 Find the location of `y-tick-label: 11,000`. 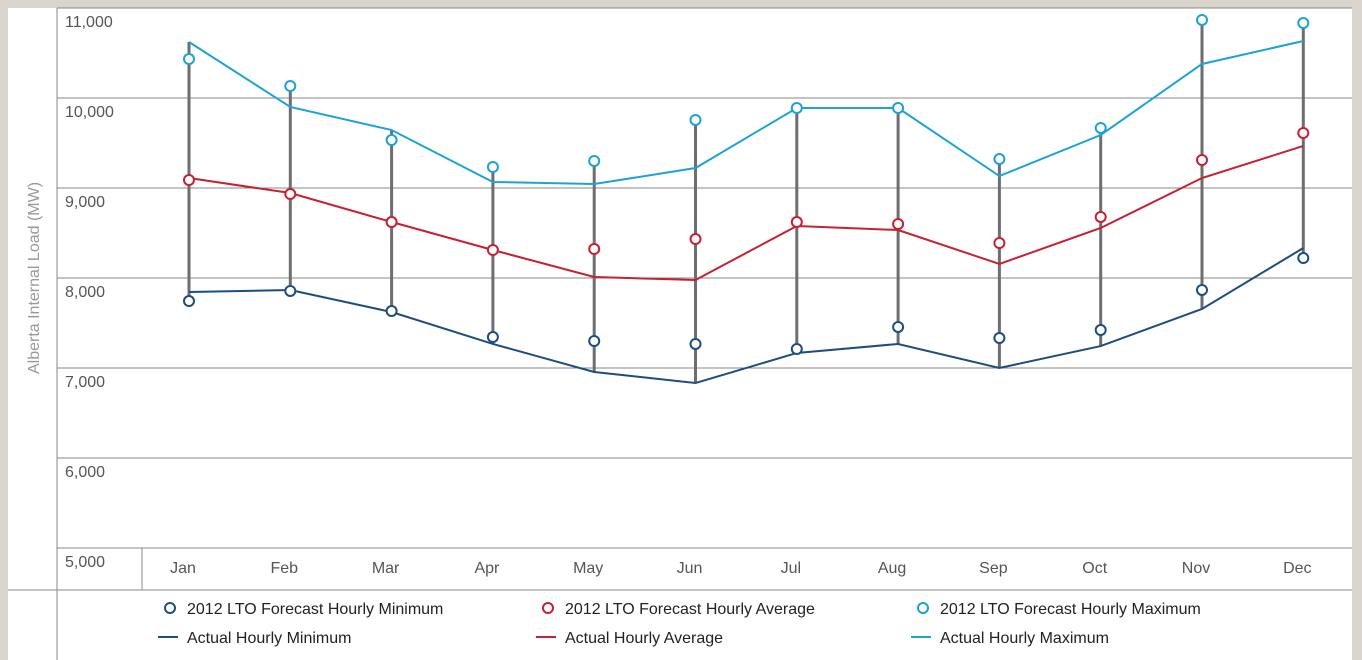

y-tick-label: 11,000 is located at coordinates (89, 22).